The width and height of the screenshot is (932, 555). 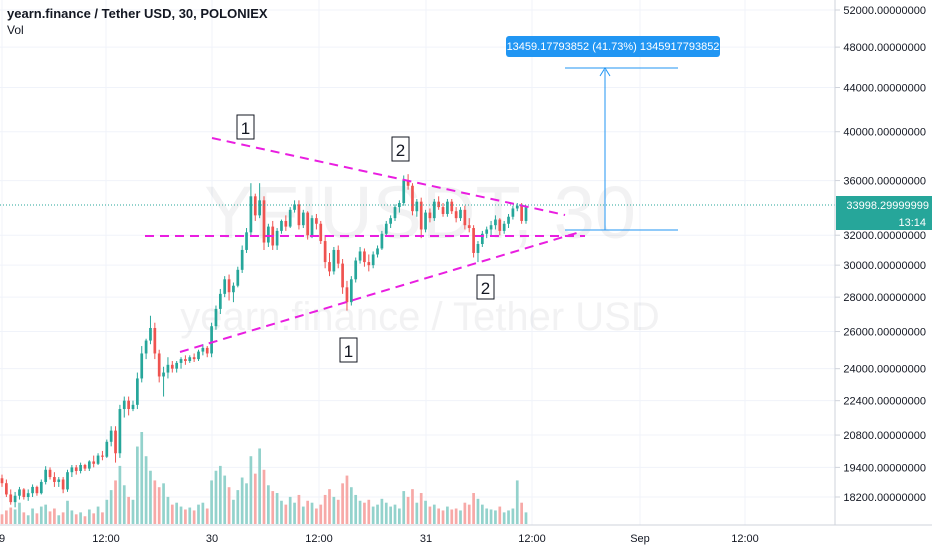 I want to click on symbol-title: yearn.finance / Tether USD, 30, POLONIEX, so click(x=137, y=13).